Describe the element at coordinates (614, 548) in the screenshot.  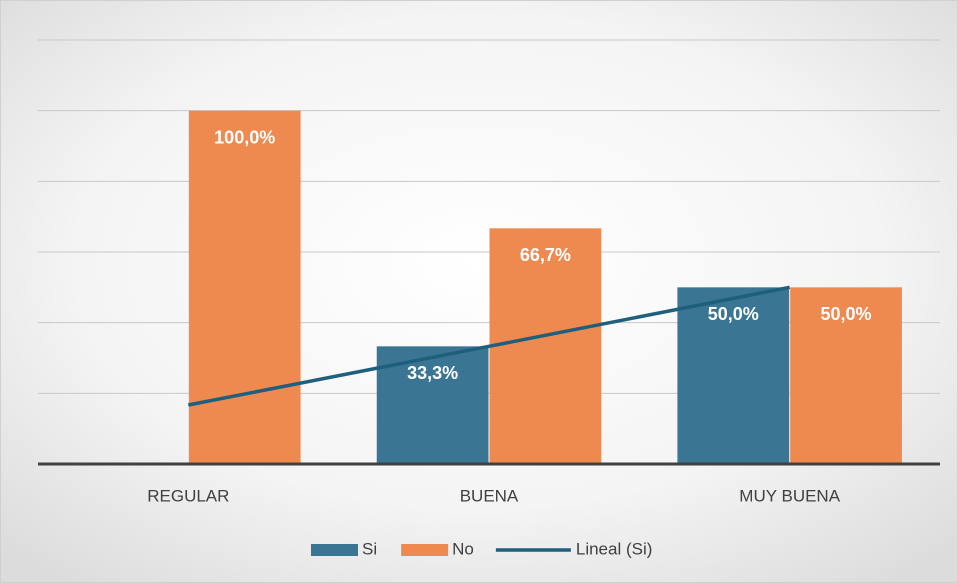
I see `legend-label: Lineal (Si)` at that location.